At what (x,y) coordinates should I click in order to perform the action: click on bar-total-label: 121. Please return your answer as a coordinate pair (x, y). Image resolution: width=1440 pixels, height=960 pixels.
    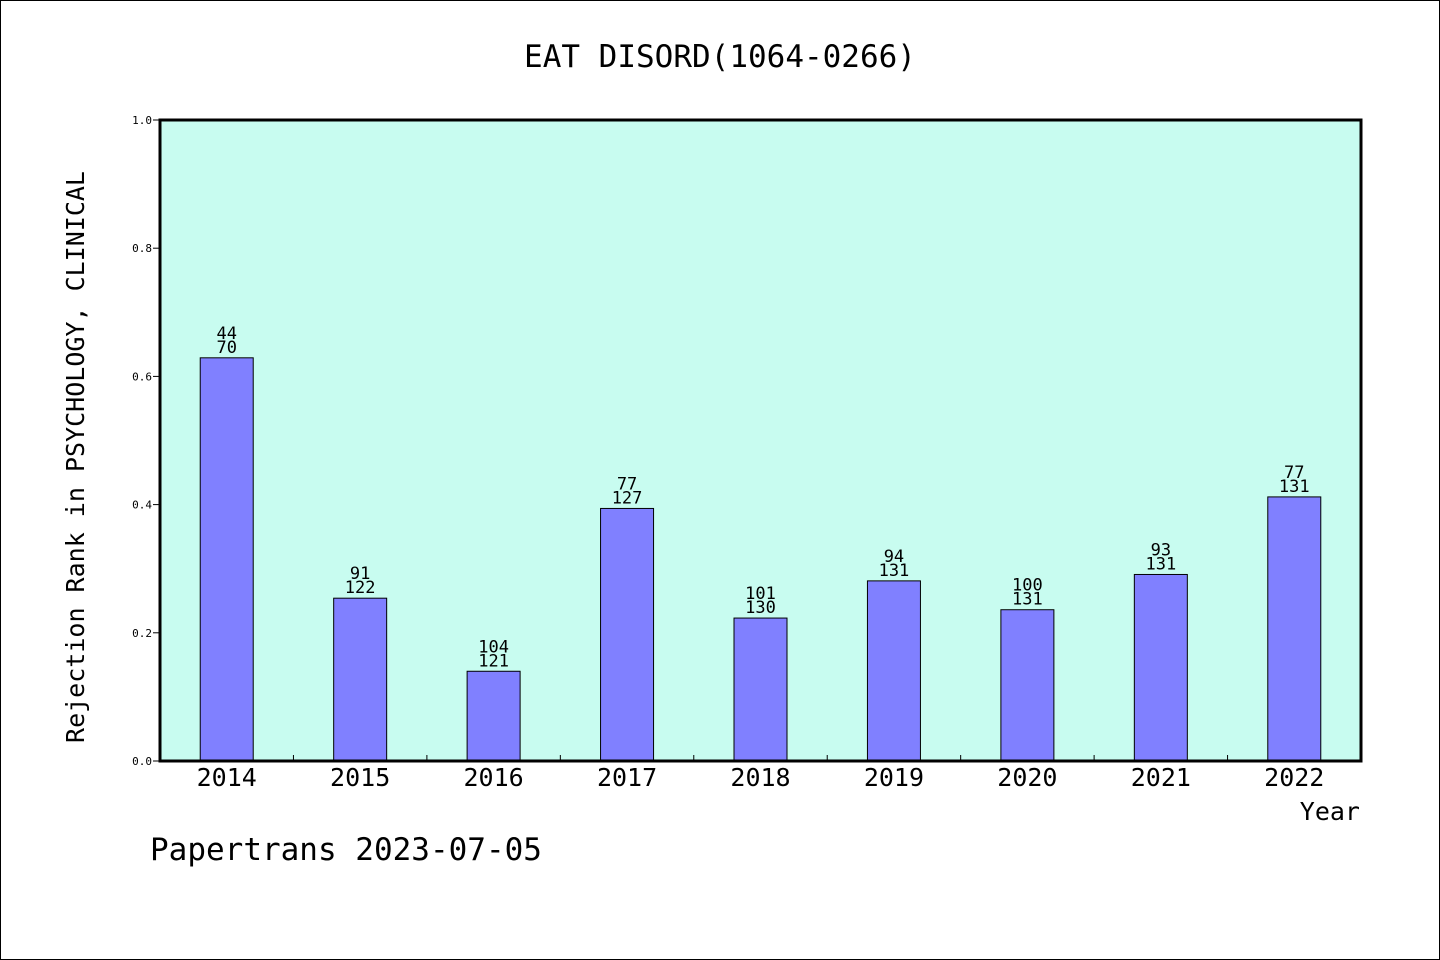
    Looking at the image, I should click on (493, 661).